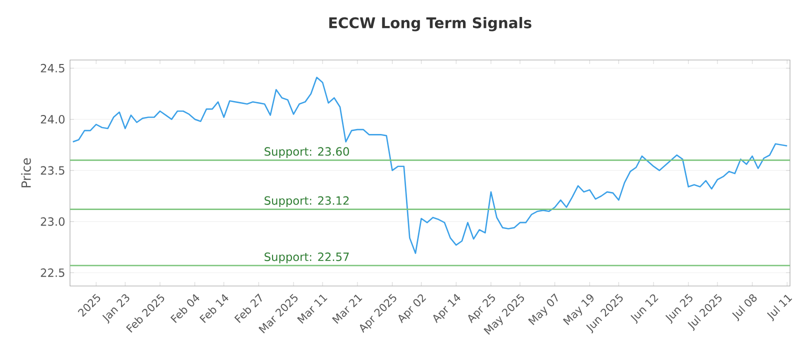 Image resolution: width=800 pixels, height=350 pixels. I want to click on y-axis-title: Price, so click(26, 173).